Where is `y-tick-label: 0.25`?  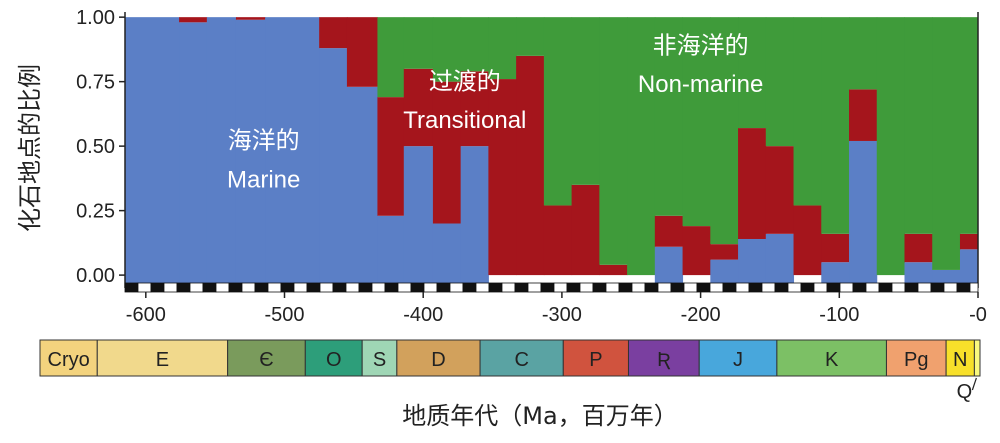
y-tick-label: 0.25 is located at coordinates (95, 212).